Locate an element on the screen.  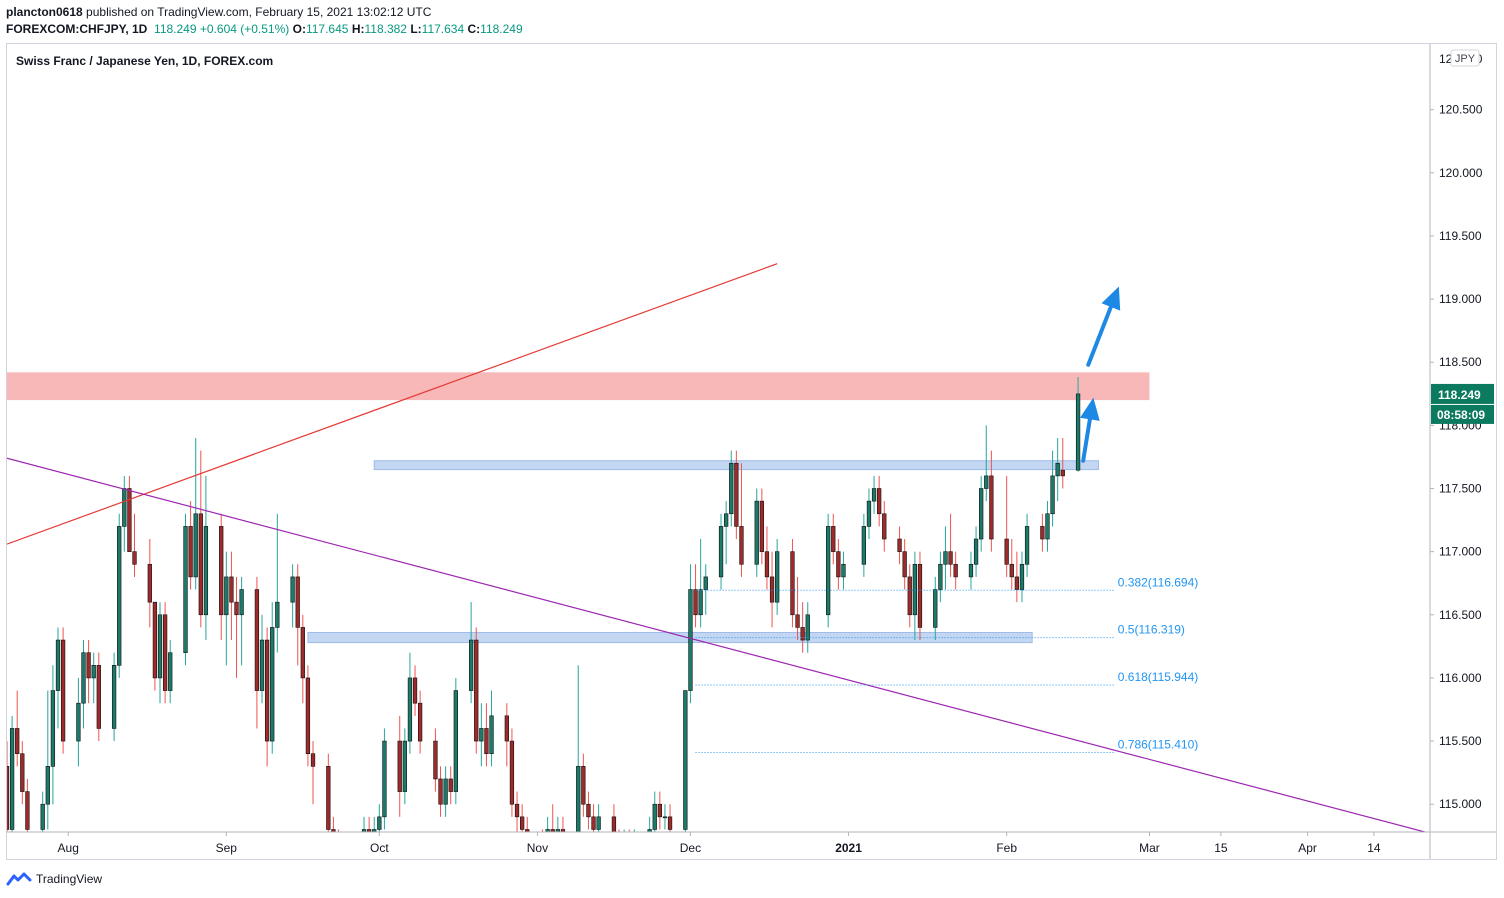
footer-brand: TradingView is located at coordinates (69, 879).